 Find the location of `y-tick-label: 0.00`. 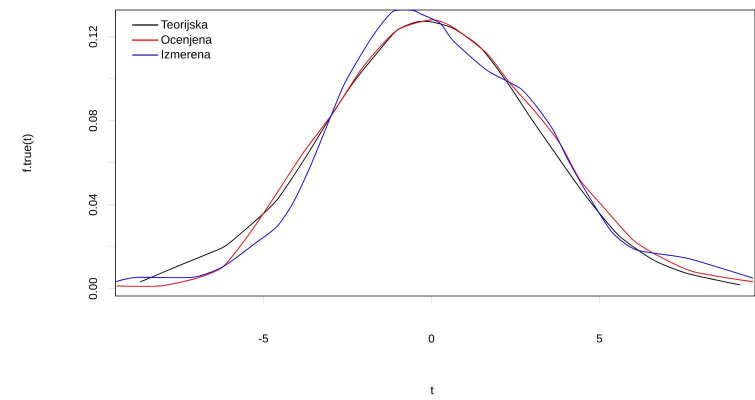

y-tick-label: 0.00 is located at coordinates (93, 289).